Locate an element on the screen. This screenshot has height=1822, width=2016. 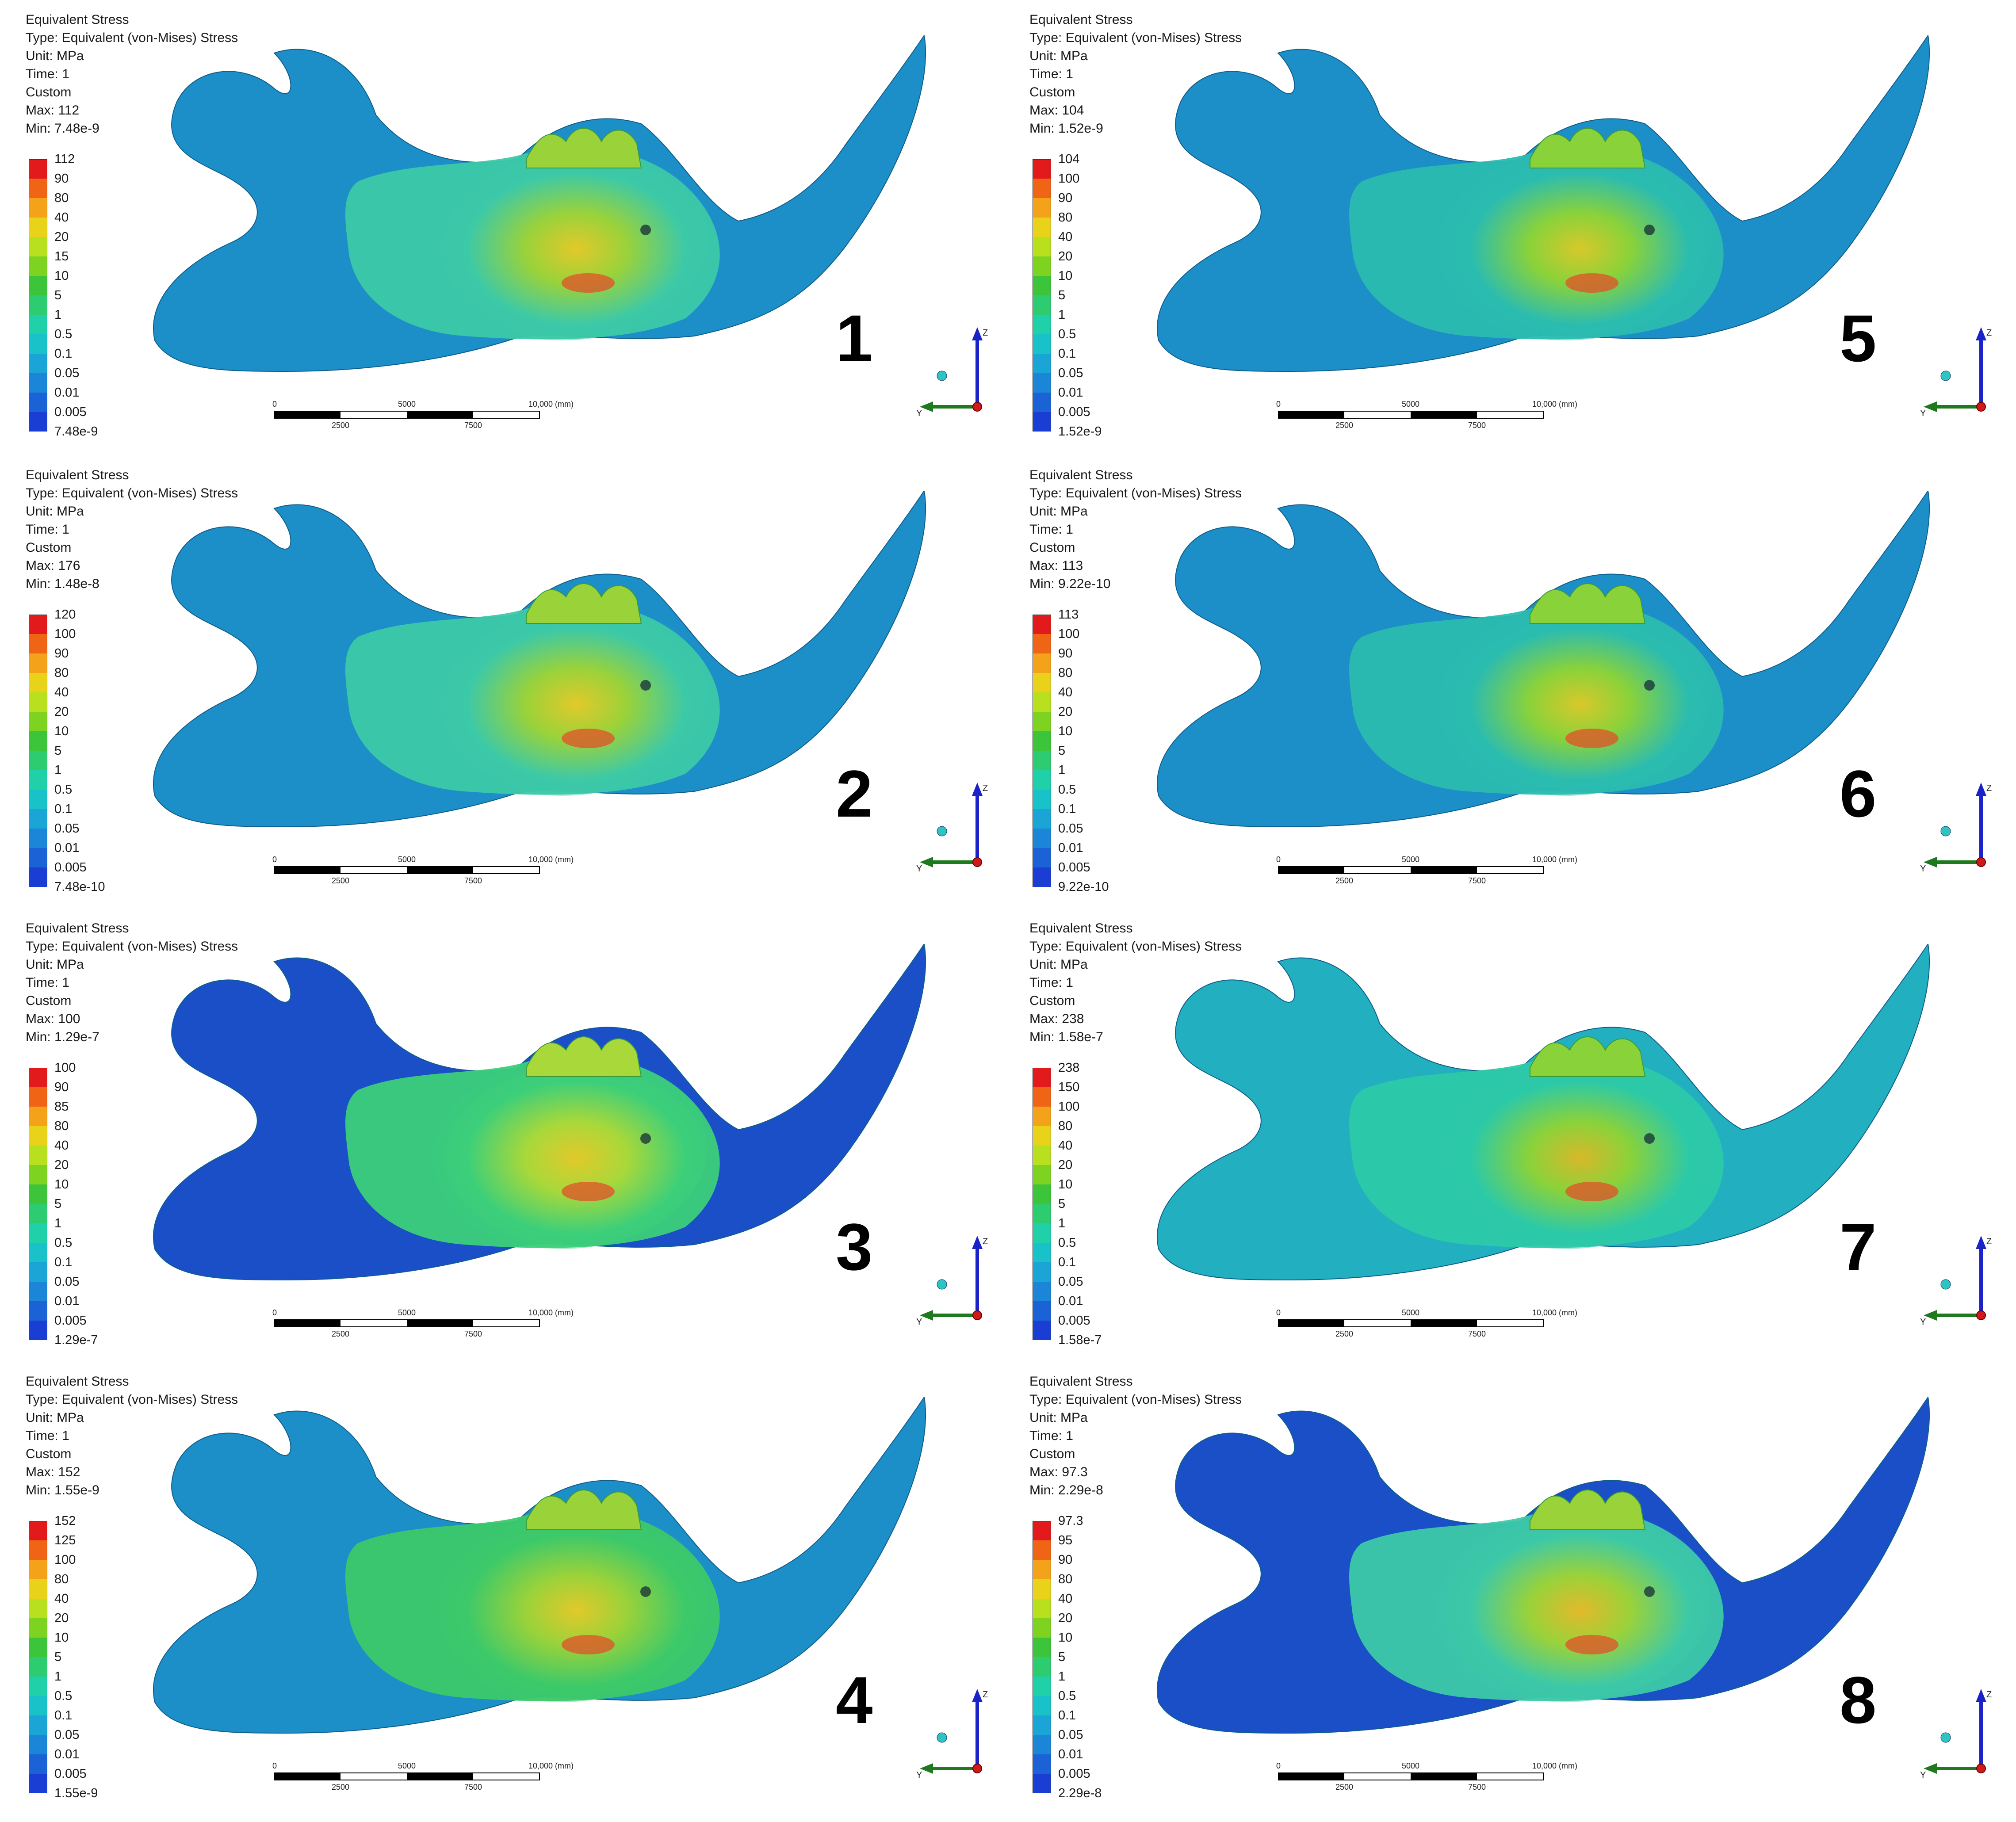
legend-band: 125 is located at coordinates (86, 1547).